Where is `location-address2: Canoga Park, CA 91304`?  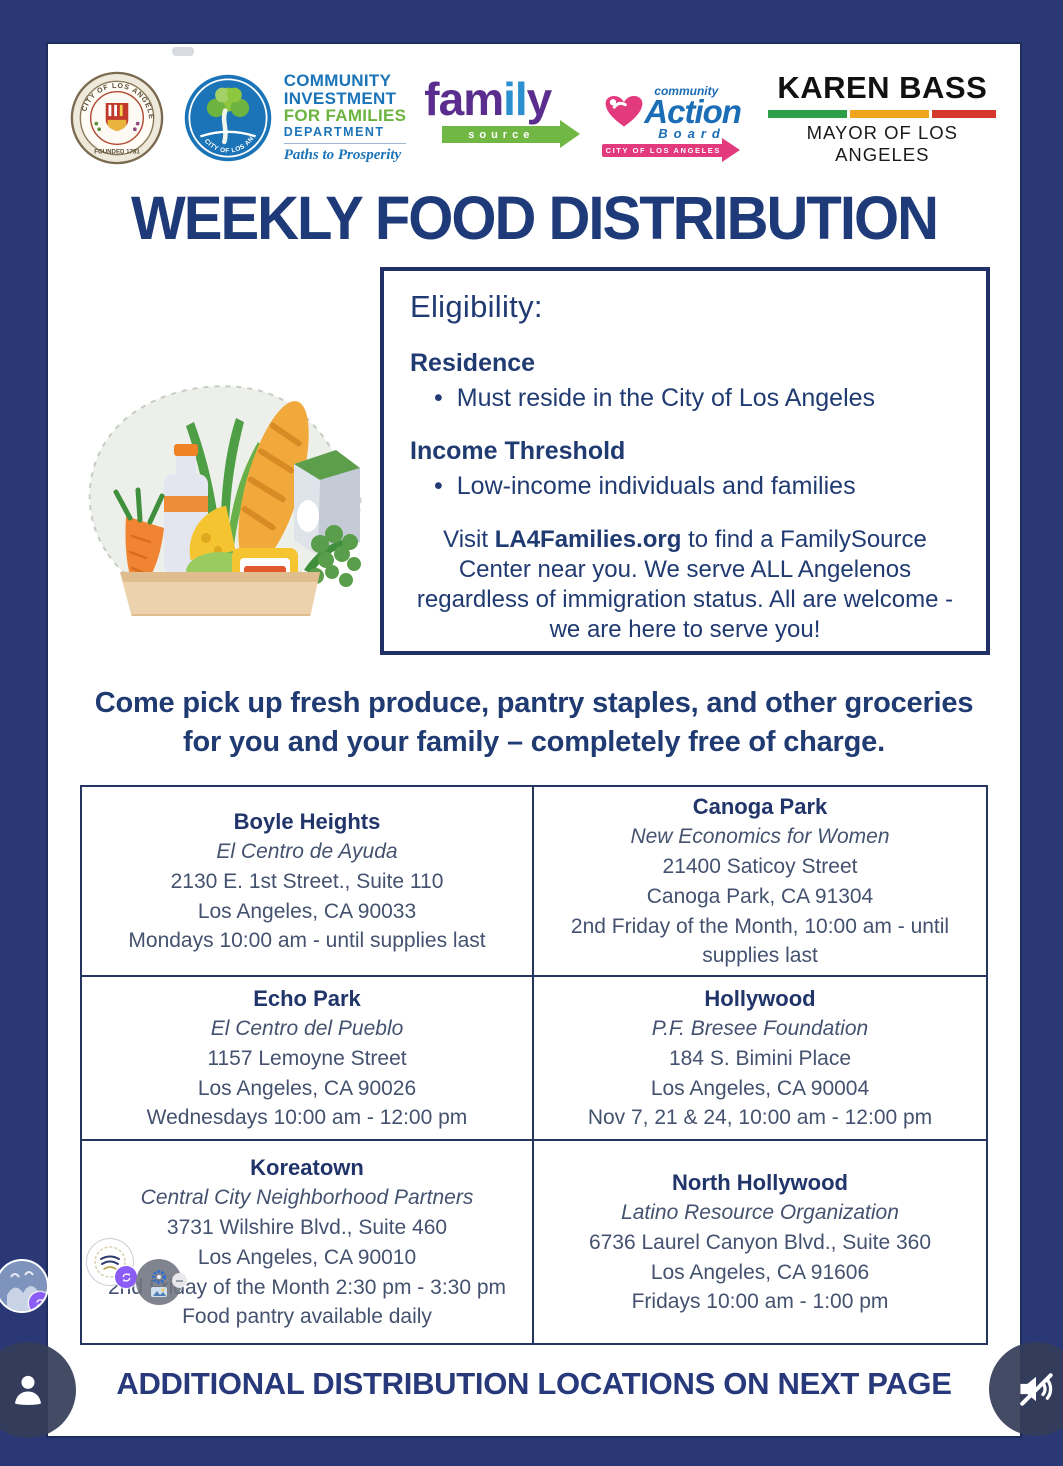 location-address2: Canoga Park, CA 91304 is located at coordinates (760, 896).